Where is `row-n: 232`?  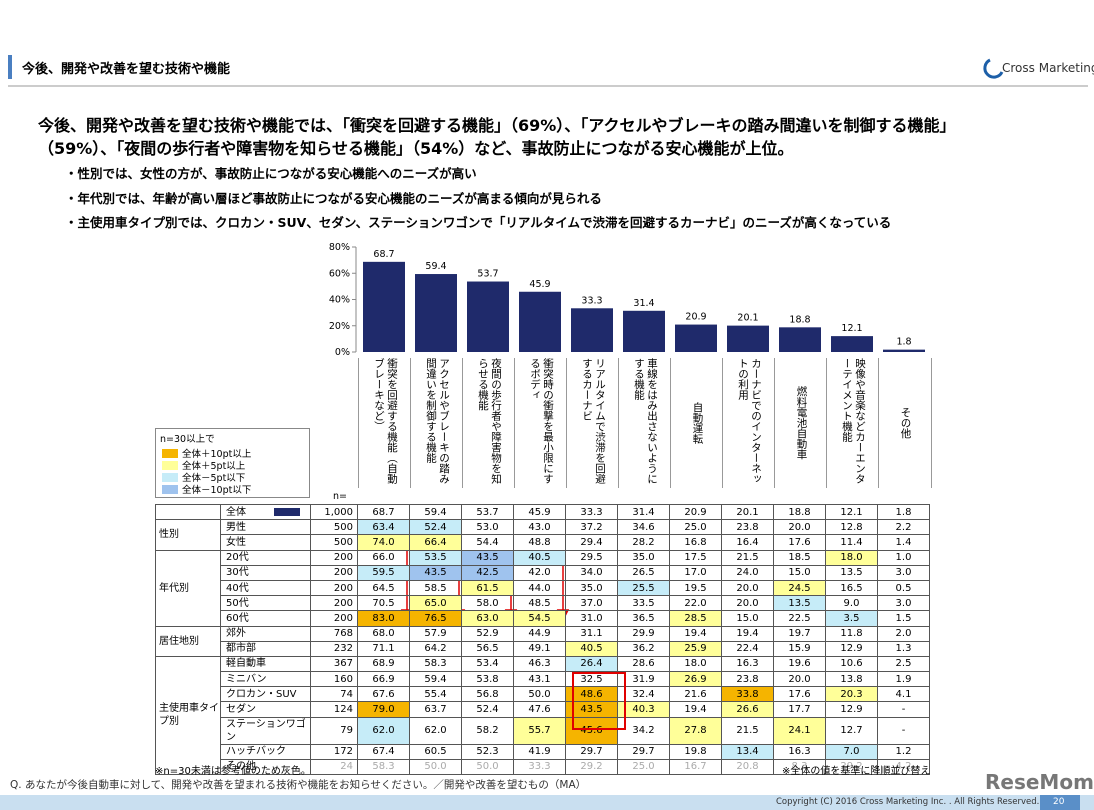
row-n: 232 is located at coordinates (334, 648).